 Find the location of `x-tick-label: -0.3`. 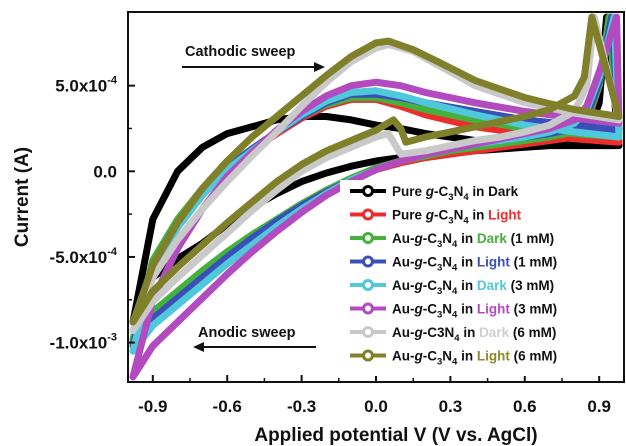

x-tick-label: -0.3 is located at coordinates (301, 406).